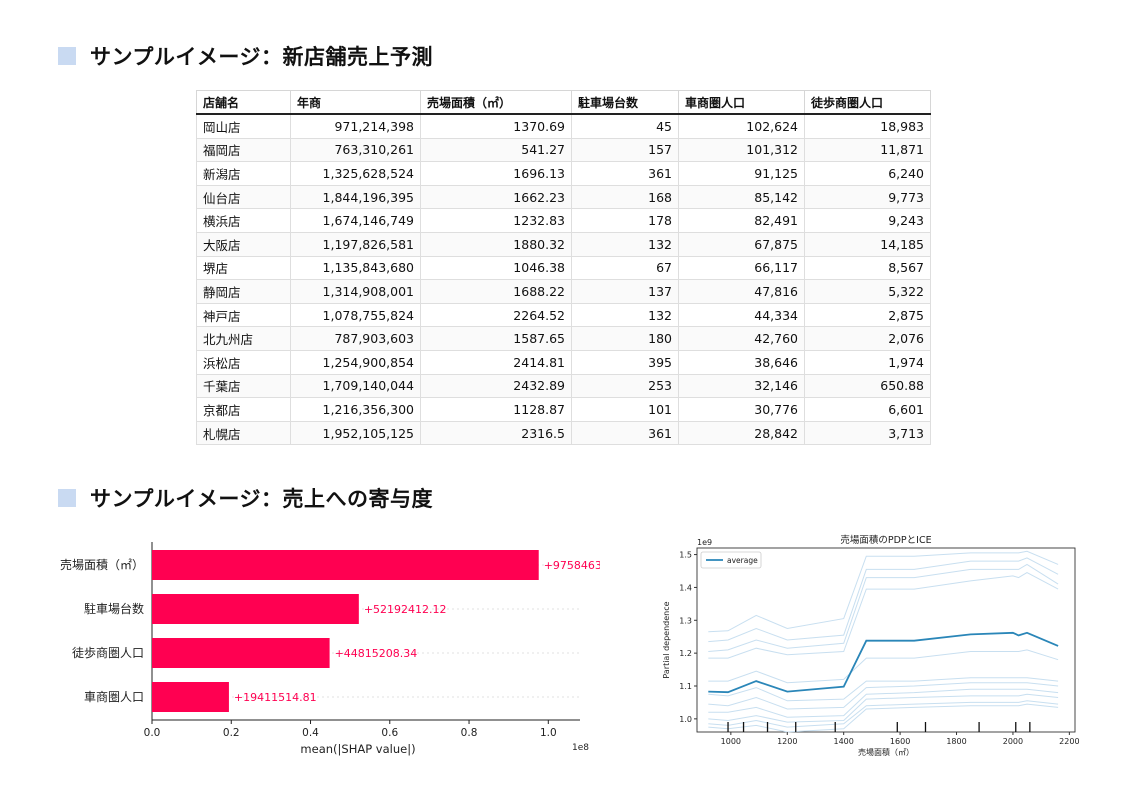  What do you see at coordinates (261, 499) in the screenshot?
I see `contribution-title-text: サンプルイメージ：売上への寄与度` at bounding box center [261, 499].